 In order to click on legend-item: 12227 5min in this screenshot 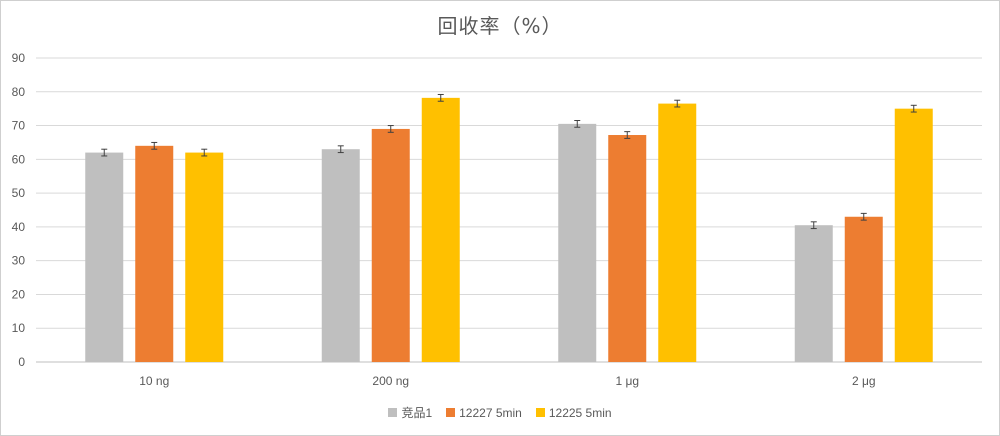, I will do `click(484, 412)`.